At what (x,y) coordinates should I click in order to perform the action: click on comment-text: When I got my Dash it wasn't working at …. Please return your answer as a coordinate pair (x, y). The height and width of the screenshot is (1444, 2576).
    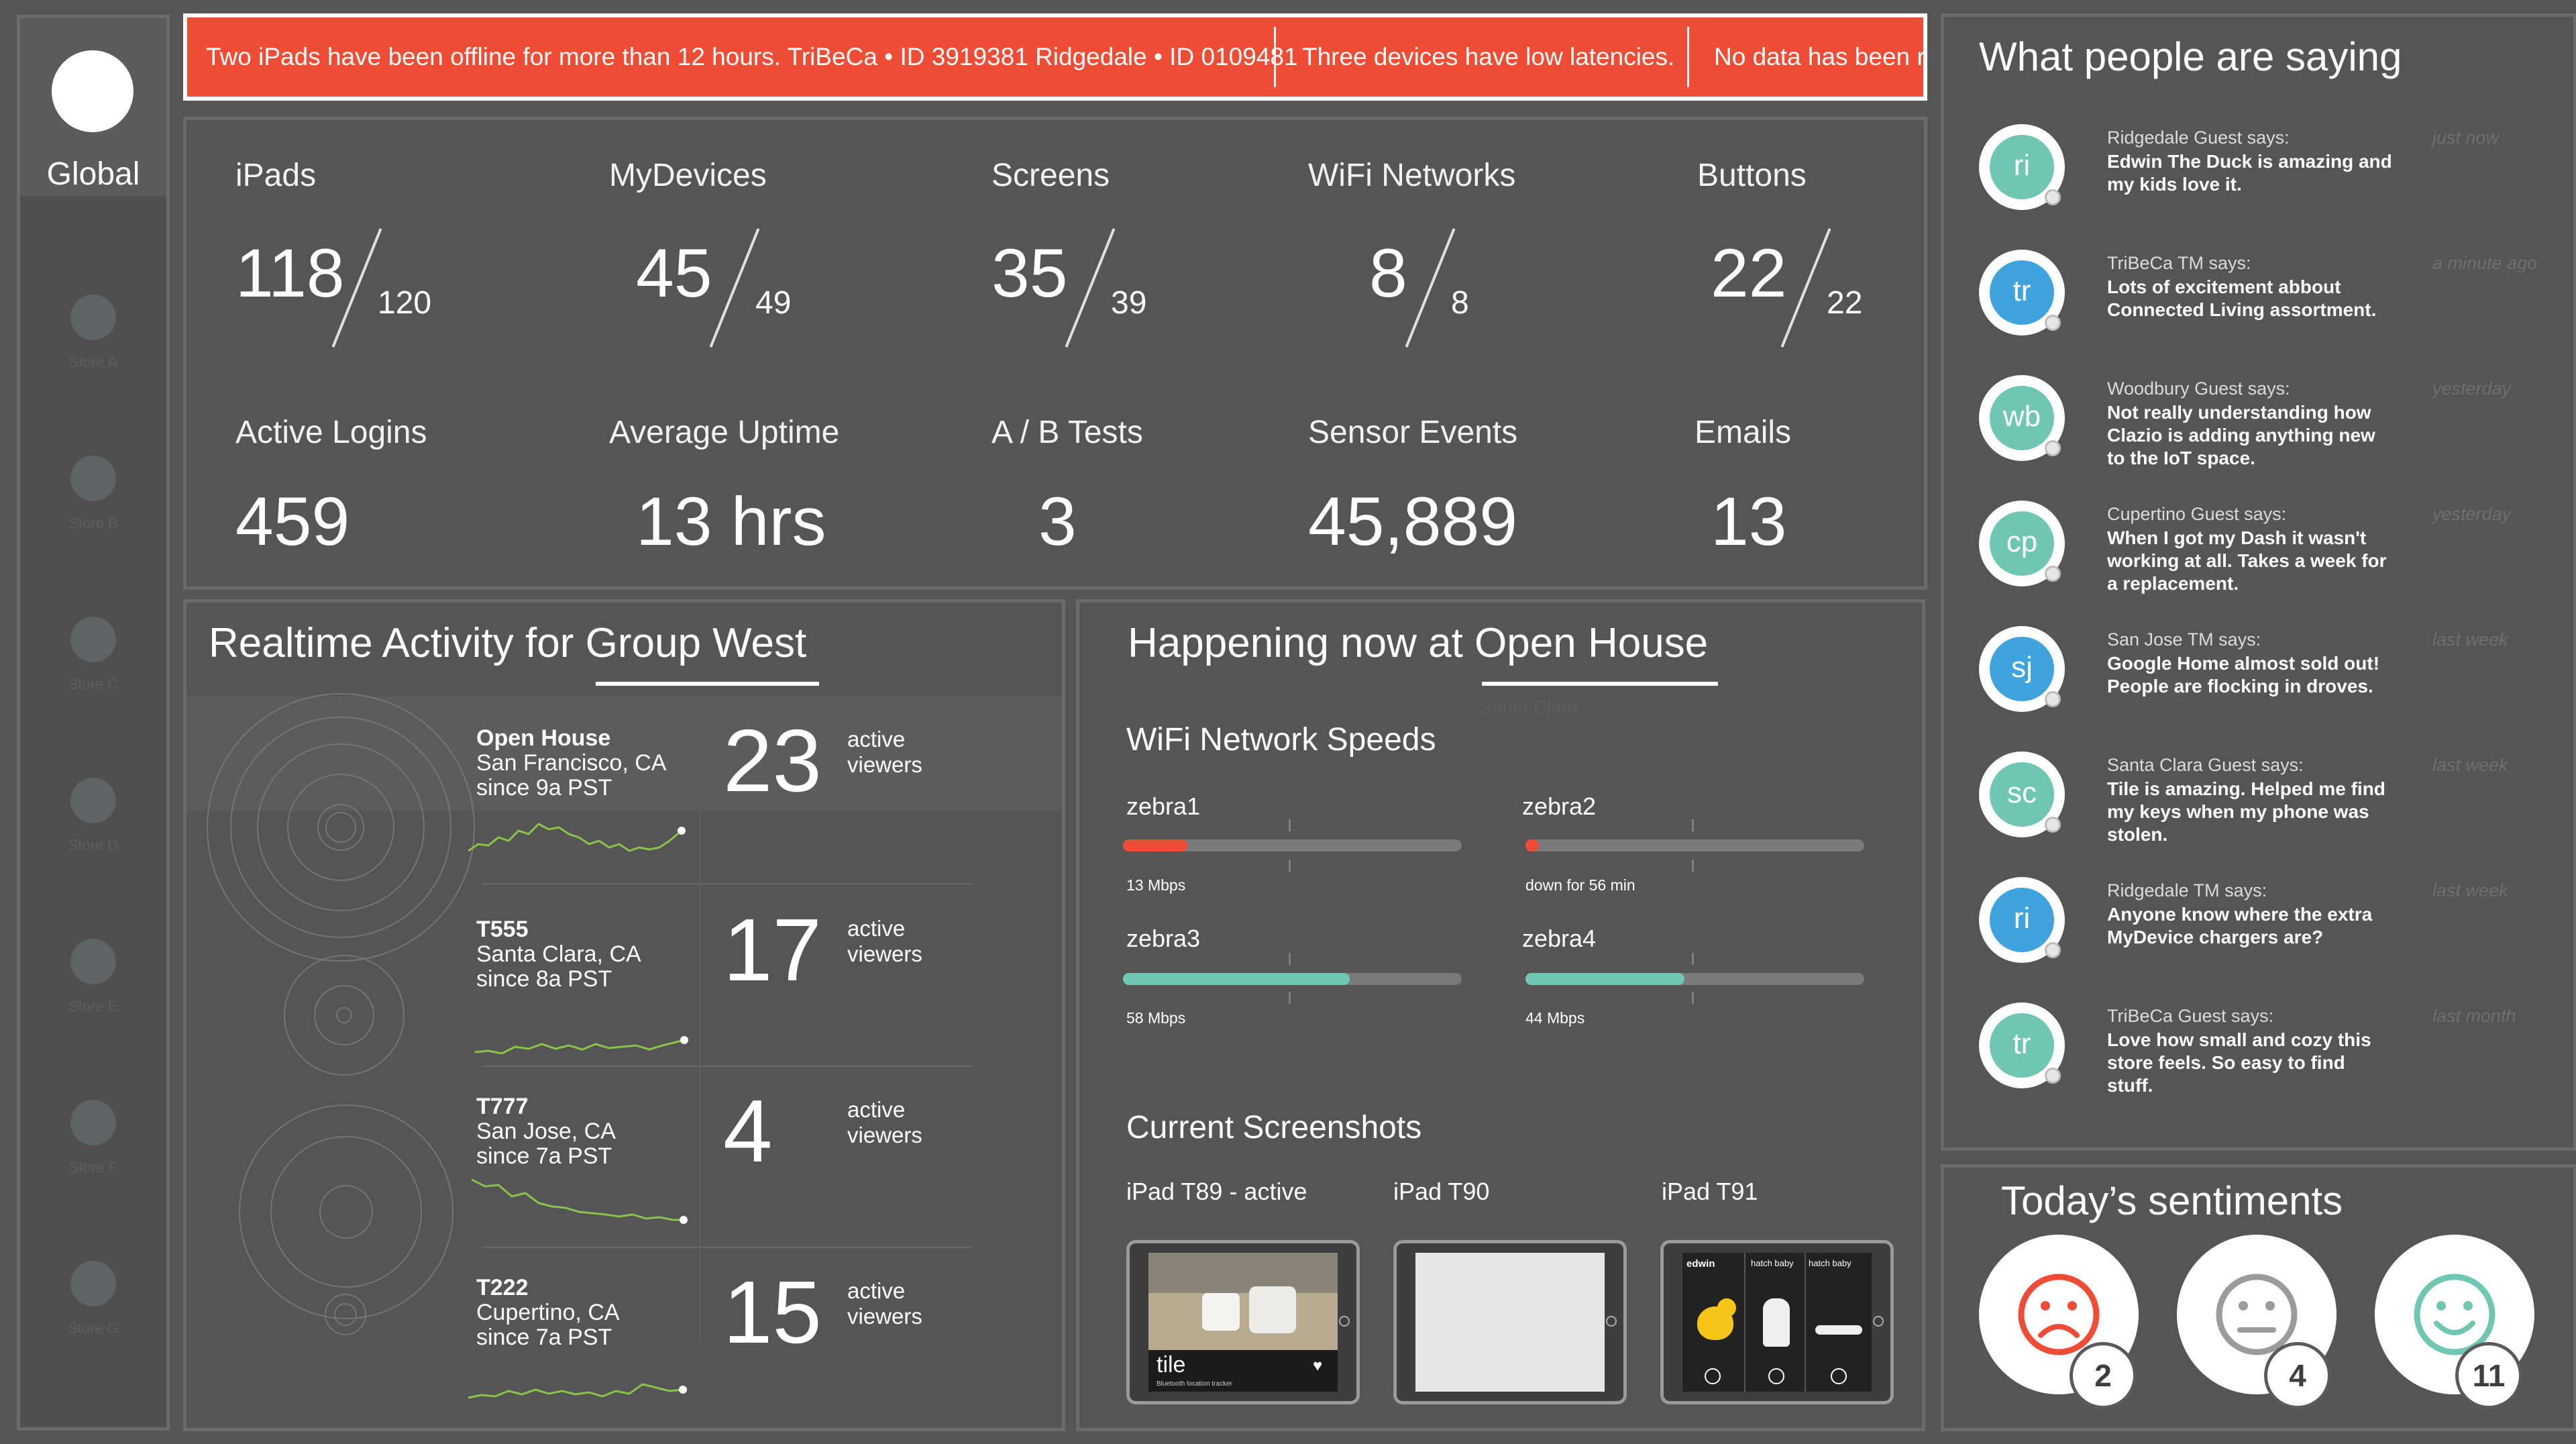
    Looking at the image, I should click on (2247, 560).